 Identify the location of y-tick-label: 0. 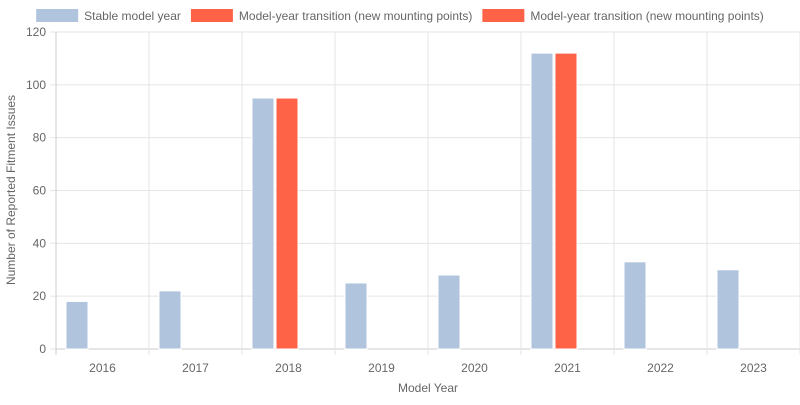
(42, 349).